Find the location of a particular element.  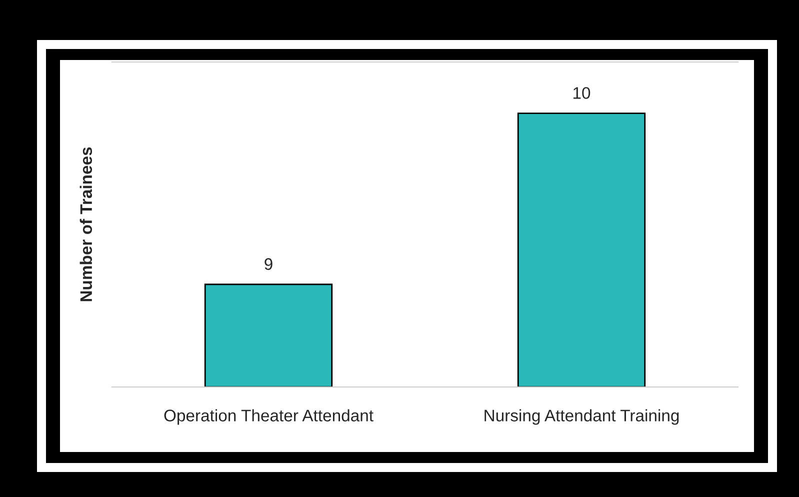

data-label: 10 is located at coordinates (582, 93).